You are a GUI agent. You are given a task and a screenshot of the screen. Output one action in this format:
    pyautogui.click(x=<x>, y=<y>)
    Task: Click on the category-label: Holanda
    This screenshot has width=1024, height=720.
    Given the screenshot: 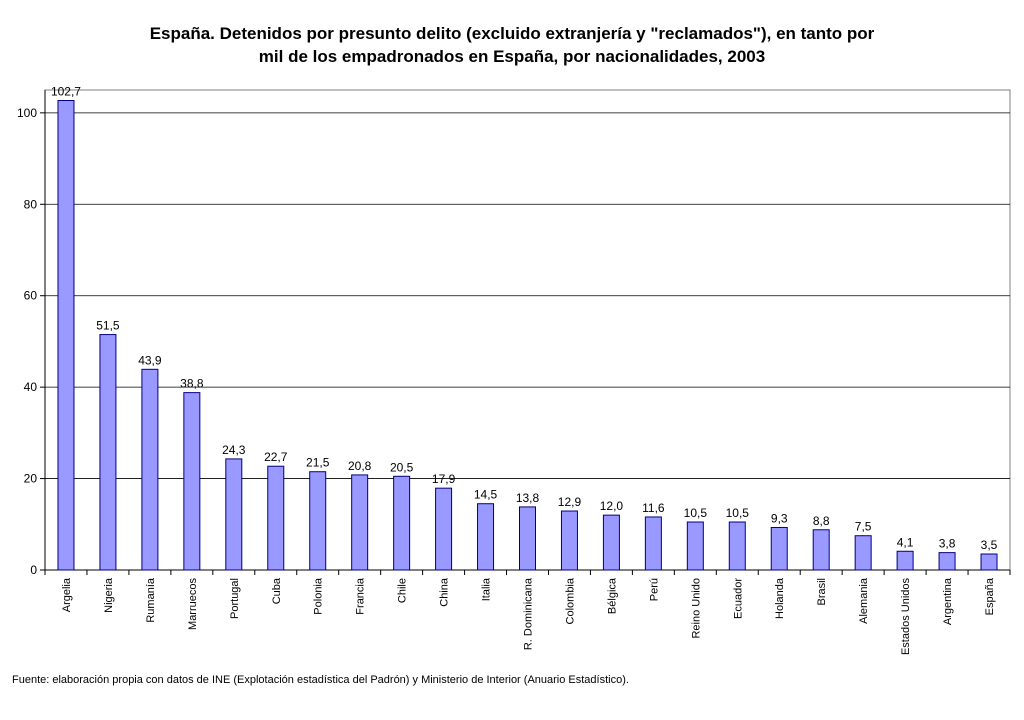 What is the action you would take?
    pyautogui.click(x=780, y=598)
    